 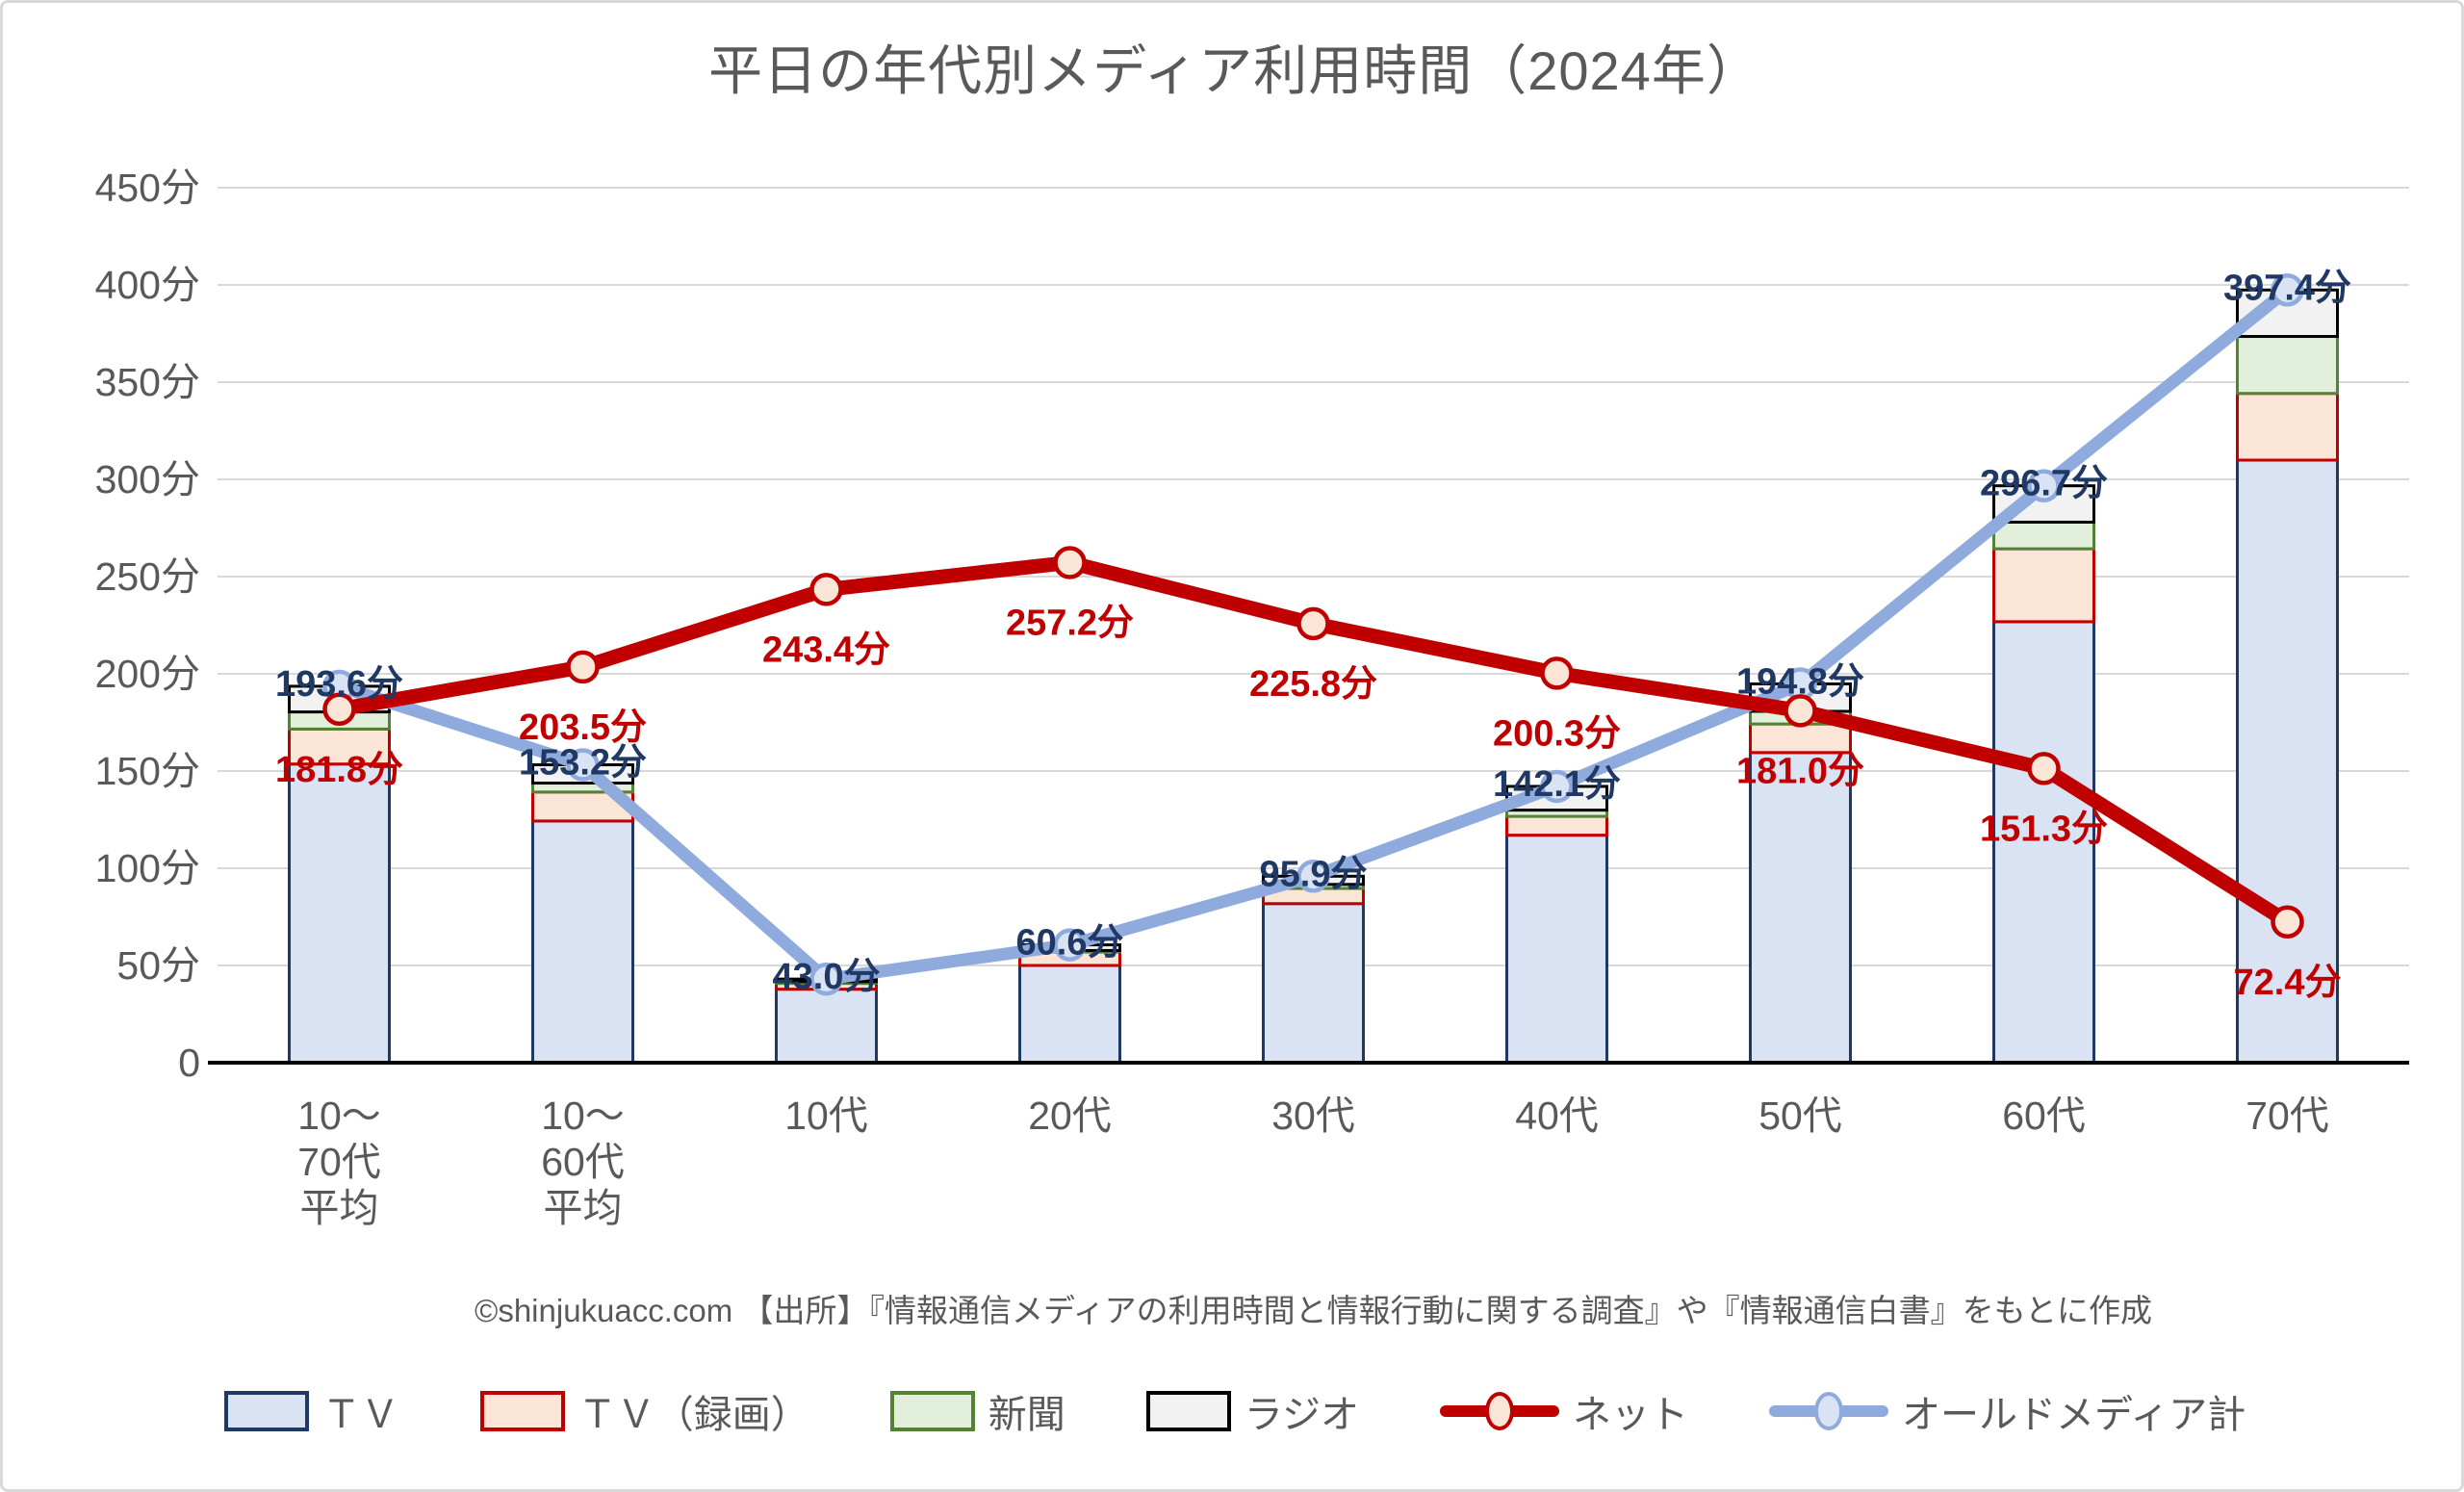 I want to click on legend-item-net: ネット, so click(x=1564, y=1411).